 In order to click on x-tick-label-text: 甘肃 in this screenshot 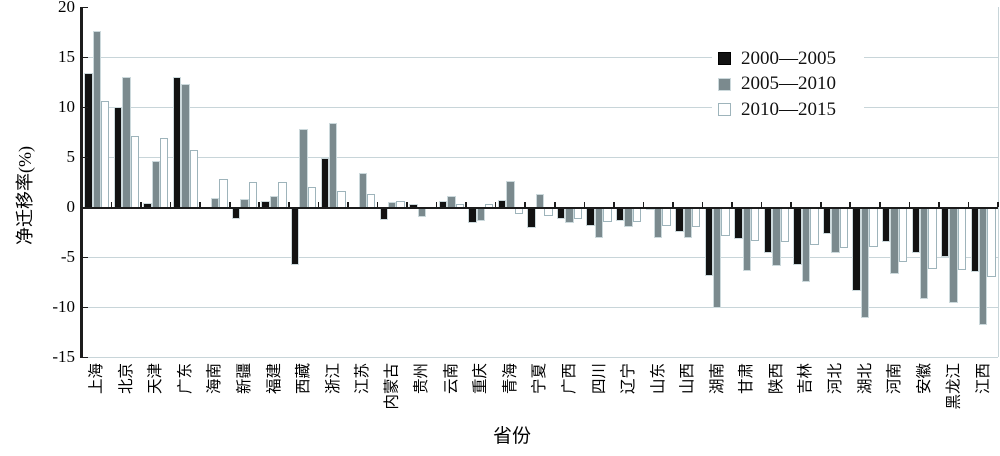, I will do `click(747, 379)`.